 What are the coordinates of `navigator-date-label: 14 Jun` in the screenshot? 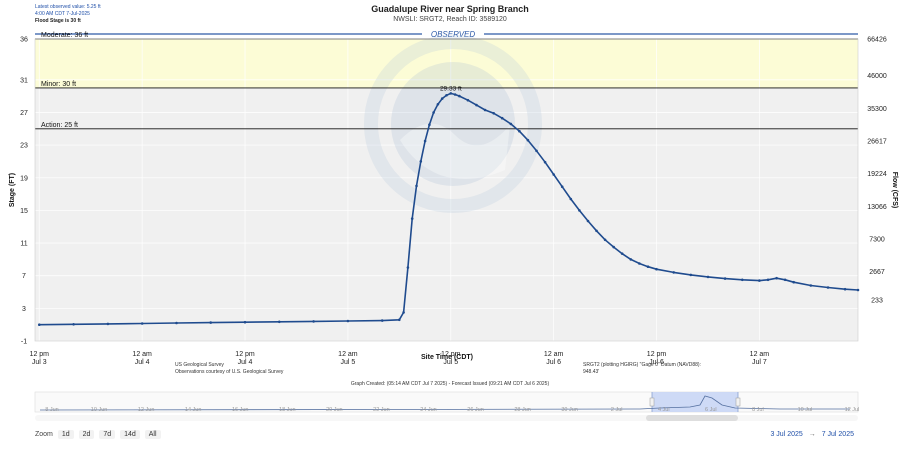 It's located at (193, 410).